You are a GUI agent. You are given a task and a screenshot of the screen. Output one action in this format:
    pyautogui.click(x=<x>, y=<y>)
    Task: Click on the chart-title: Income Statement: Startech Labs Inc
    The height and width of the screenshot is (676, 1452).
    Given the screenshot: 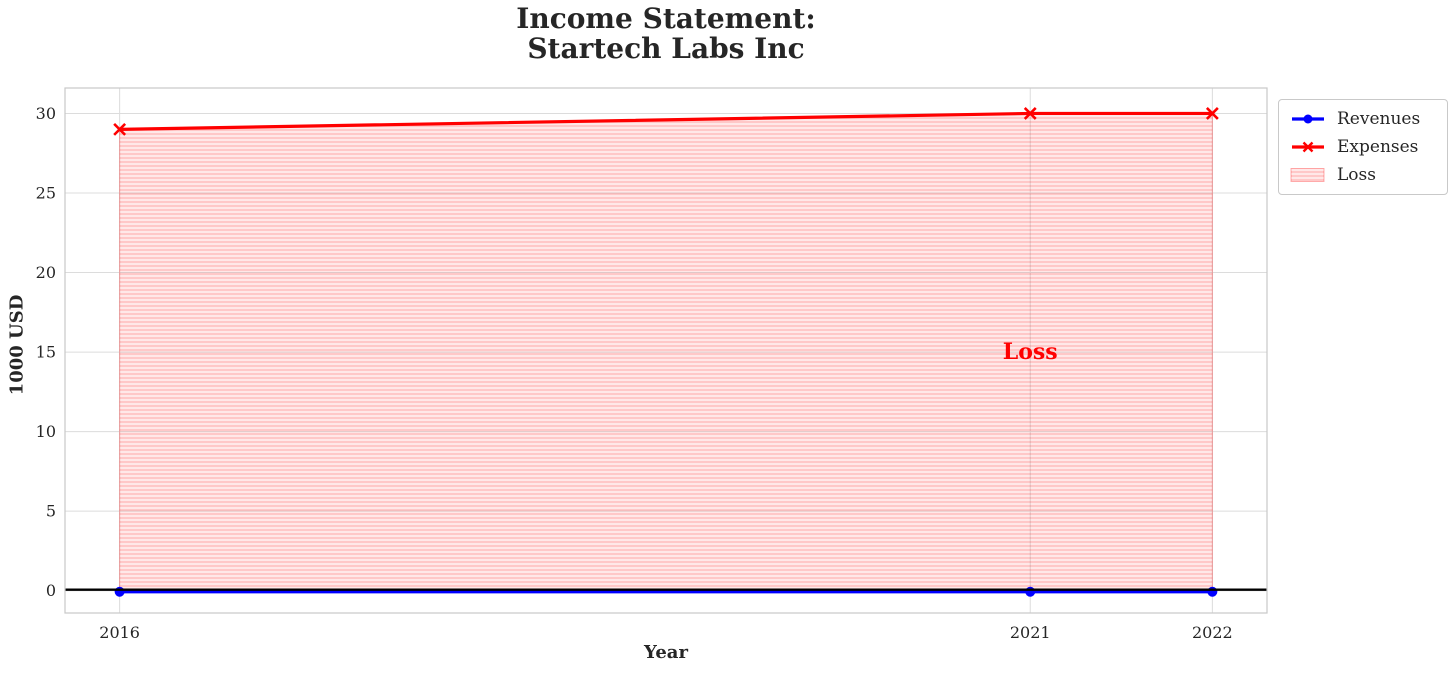 What is the action you would take?
    pyautogui.click(x=666, y=33)
    